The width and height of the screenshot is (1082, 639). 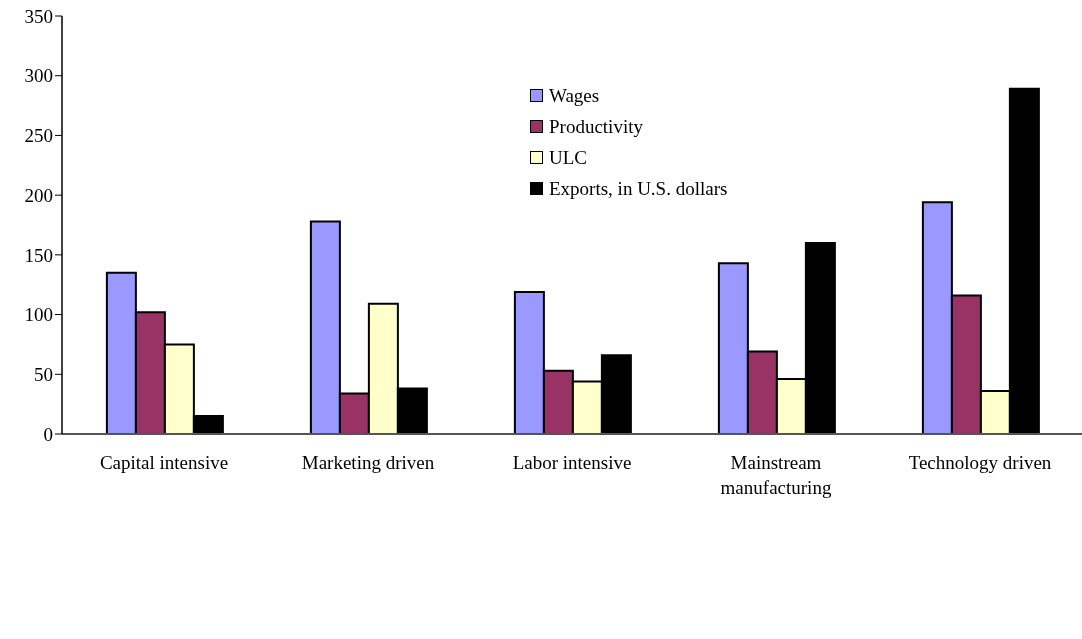 What do you see at coordinates (776, 475) in the screenshot?
I see `x-tick-label: Mainstream manufacturing` at bounding box center [776, 475].